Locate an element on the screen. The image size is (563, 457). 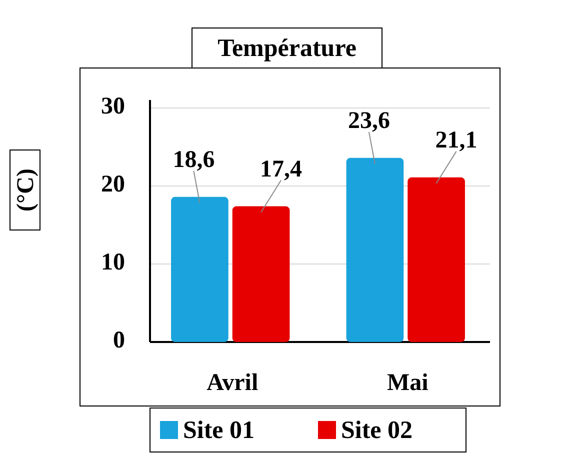
legend-label: Site 02 is located at coordinates (377, 430).